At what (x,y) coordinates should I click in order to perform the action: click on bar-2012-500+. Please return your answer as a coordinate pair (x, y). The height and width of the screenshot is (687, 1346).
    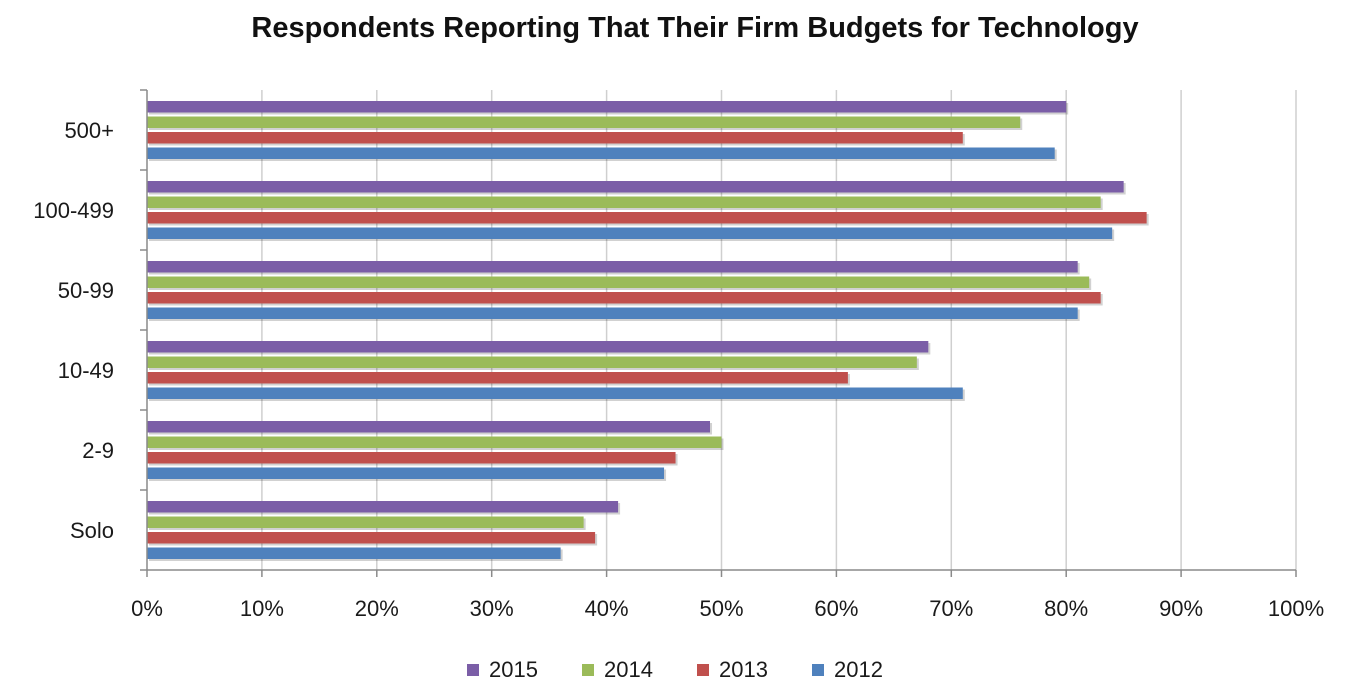
    Looking at the image, I should click on (601, 153).